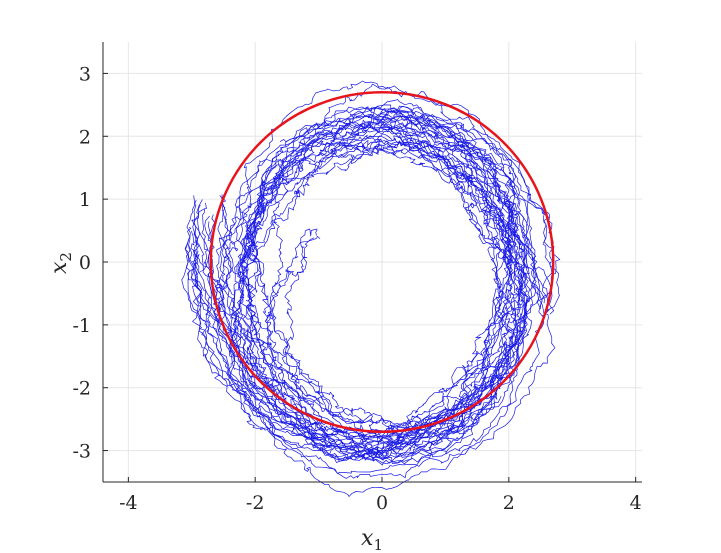 The height and width of the screenshot is (553, 721). What do you see at coordinates (85, 200) in the screenshot?
I see `y-tick-label: 1` at bounding box center [85, 200].